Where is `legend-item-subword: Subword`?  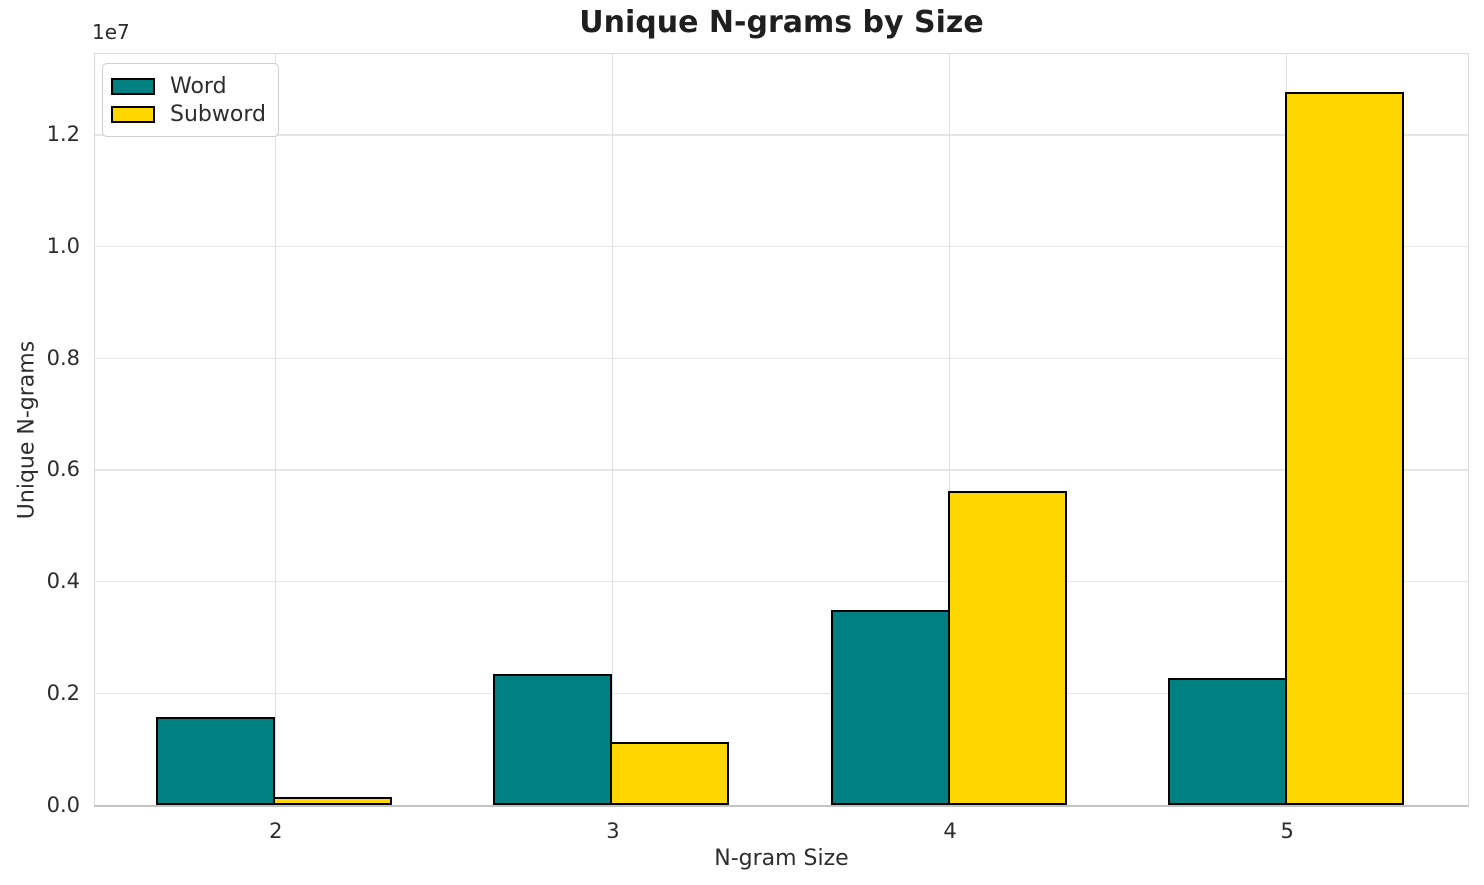
legend-item-subword: Subword is located at coordinates (188, 114).